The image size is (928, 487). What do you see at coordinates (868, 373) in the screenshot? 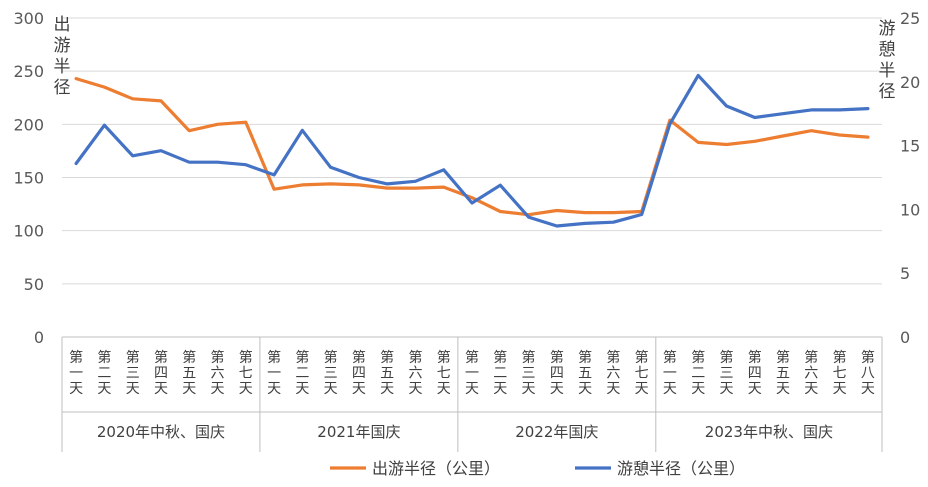
I see `category-label: 第八天` at bounding box center [868, 373].